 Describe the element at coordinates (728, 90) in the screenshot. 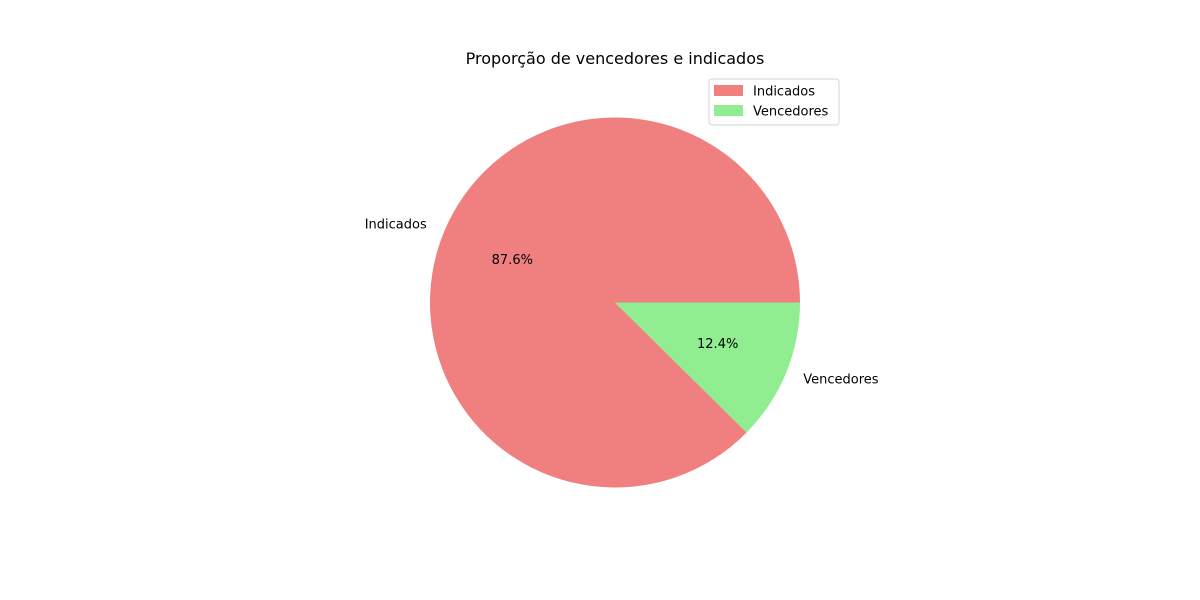

I see `legend-swatch-indicados` at that location.